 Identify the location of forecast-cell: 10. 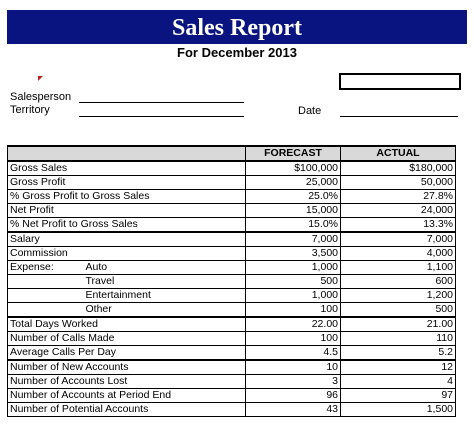
(293, 367).